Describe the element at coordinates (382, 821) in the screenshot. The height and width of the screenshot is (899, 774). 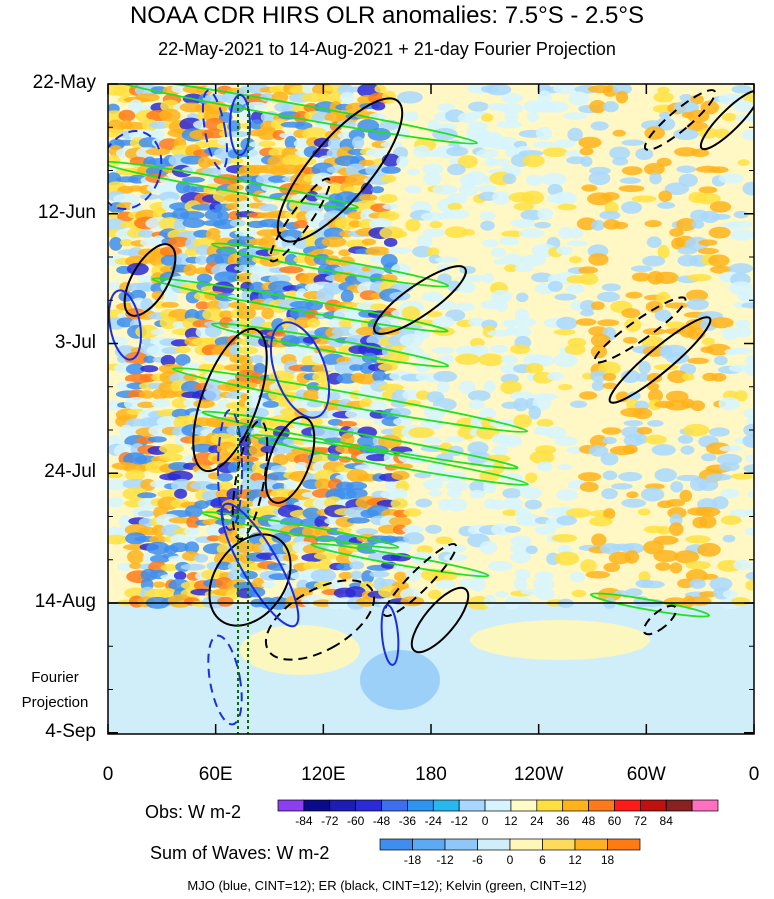
I see `colorbar-obs-label: -48` at that location.